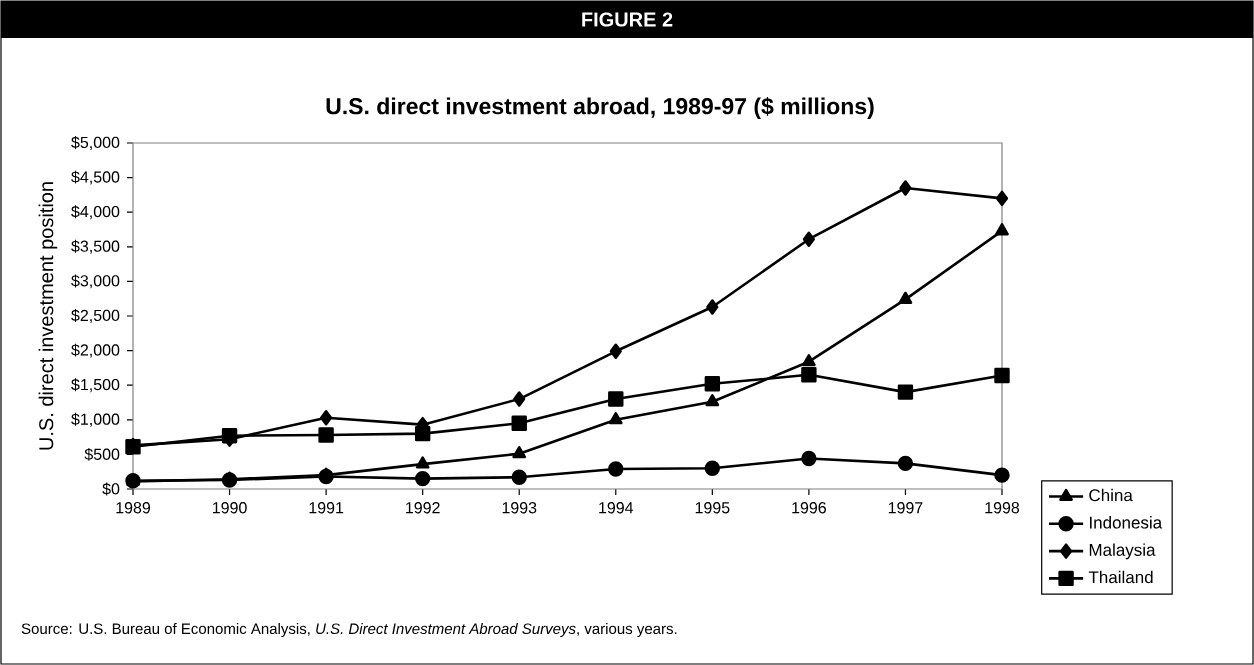 This screenshot has height=665, width=1254. What do you see at coordinates (1120, 577) in the screenshot?
I see `legend-label: Thailand` at bounding box center [1120, 577].